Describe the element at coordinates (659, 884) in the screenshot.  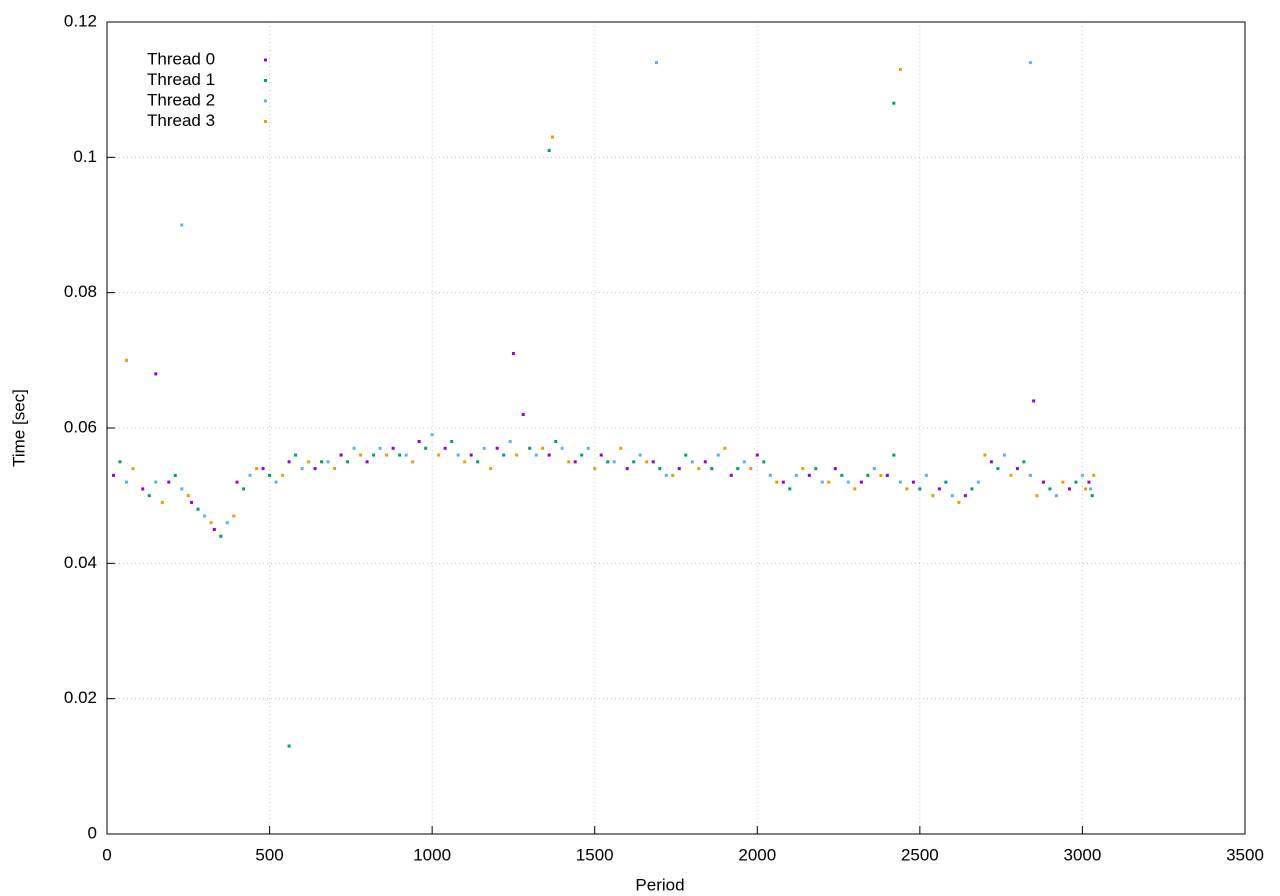
I see `x-axis-label: Period` at that location.